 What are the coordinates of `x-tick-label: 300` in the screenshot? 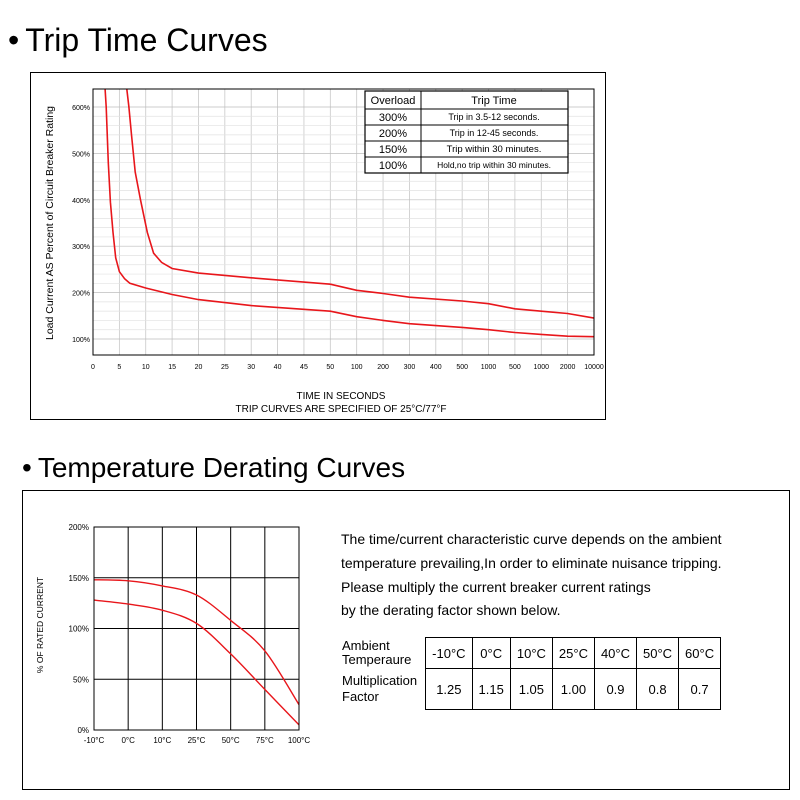 It's located at (410, 367).